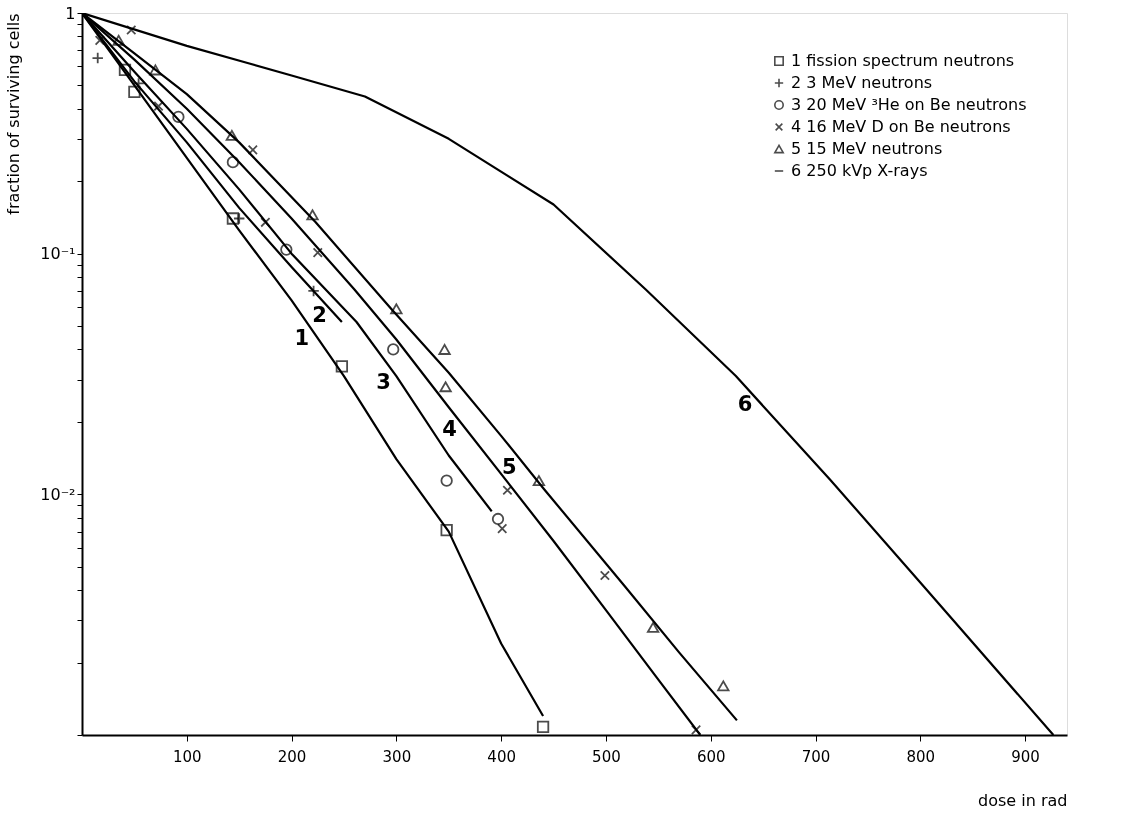  Describe the element at coordinates (292, 756) in the screenshot. I see `x-tick-label: 200` at that location.